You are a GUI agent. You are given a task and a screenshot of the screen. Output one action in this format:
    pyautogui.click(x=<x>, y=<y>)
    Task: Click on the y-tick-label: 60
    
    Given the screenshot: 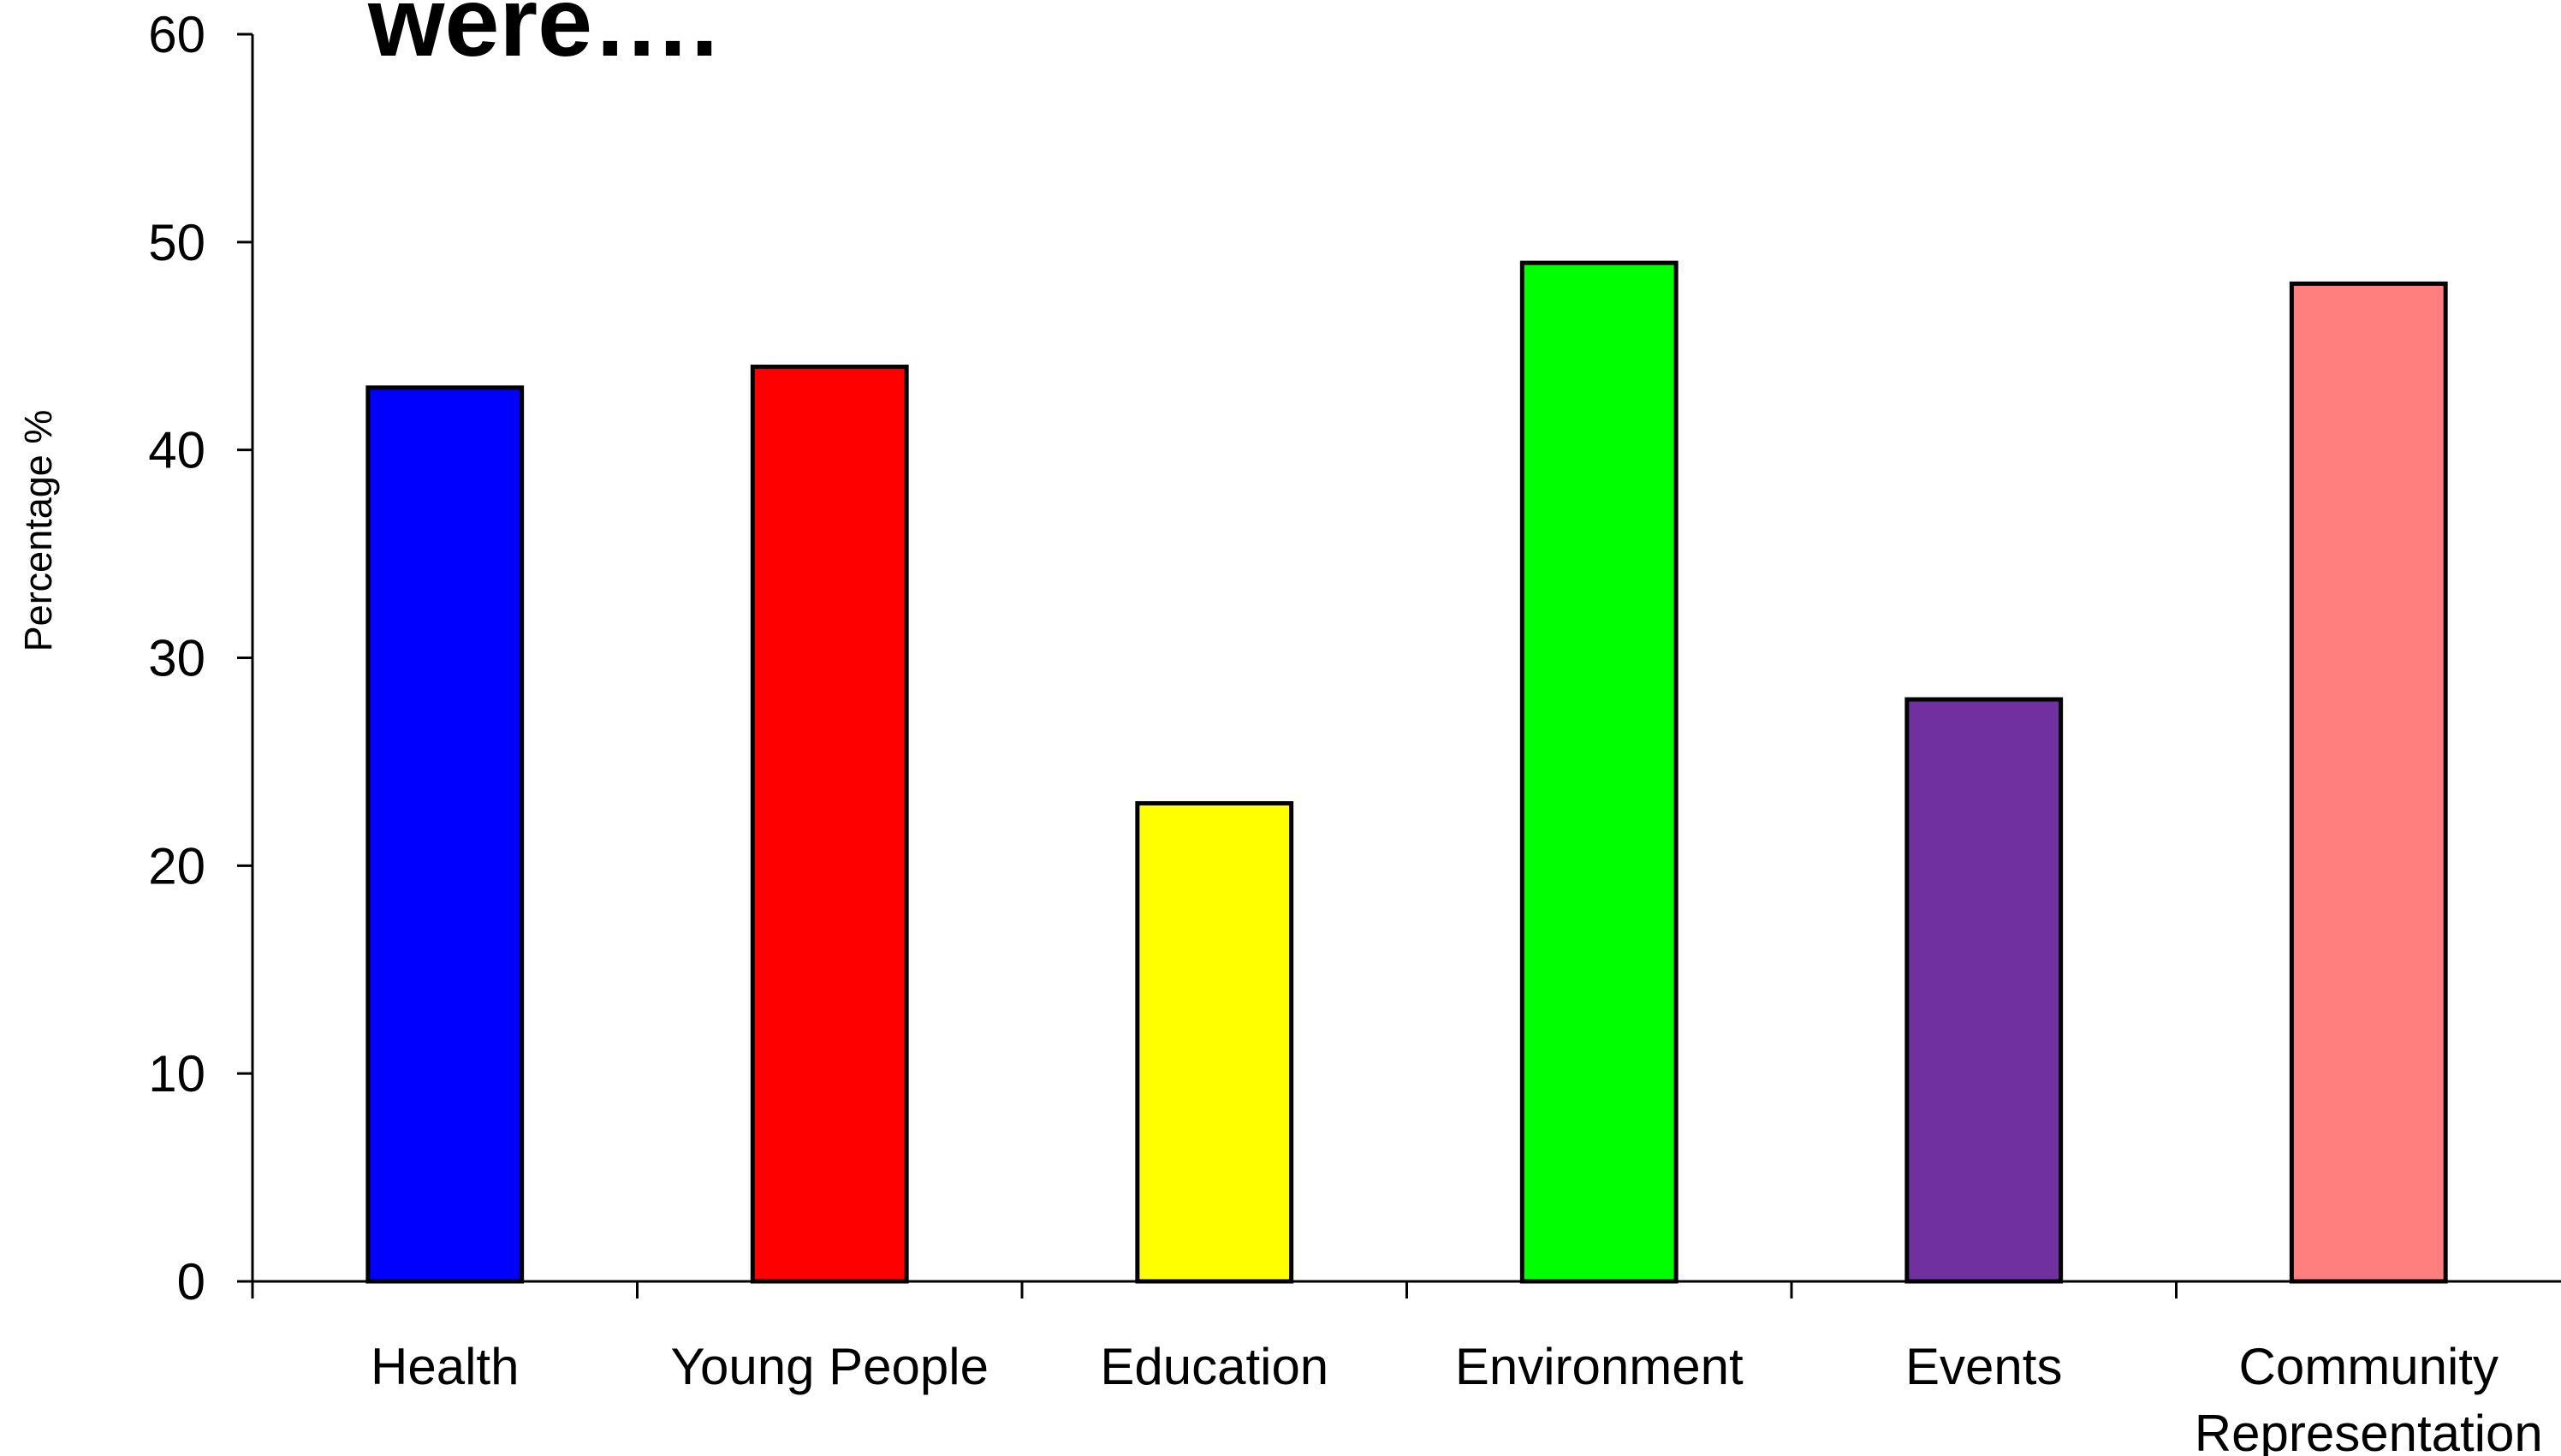 What is the action you would take?
    pyautogui.click(x=176, y=35)
    